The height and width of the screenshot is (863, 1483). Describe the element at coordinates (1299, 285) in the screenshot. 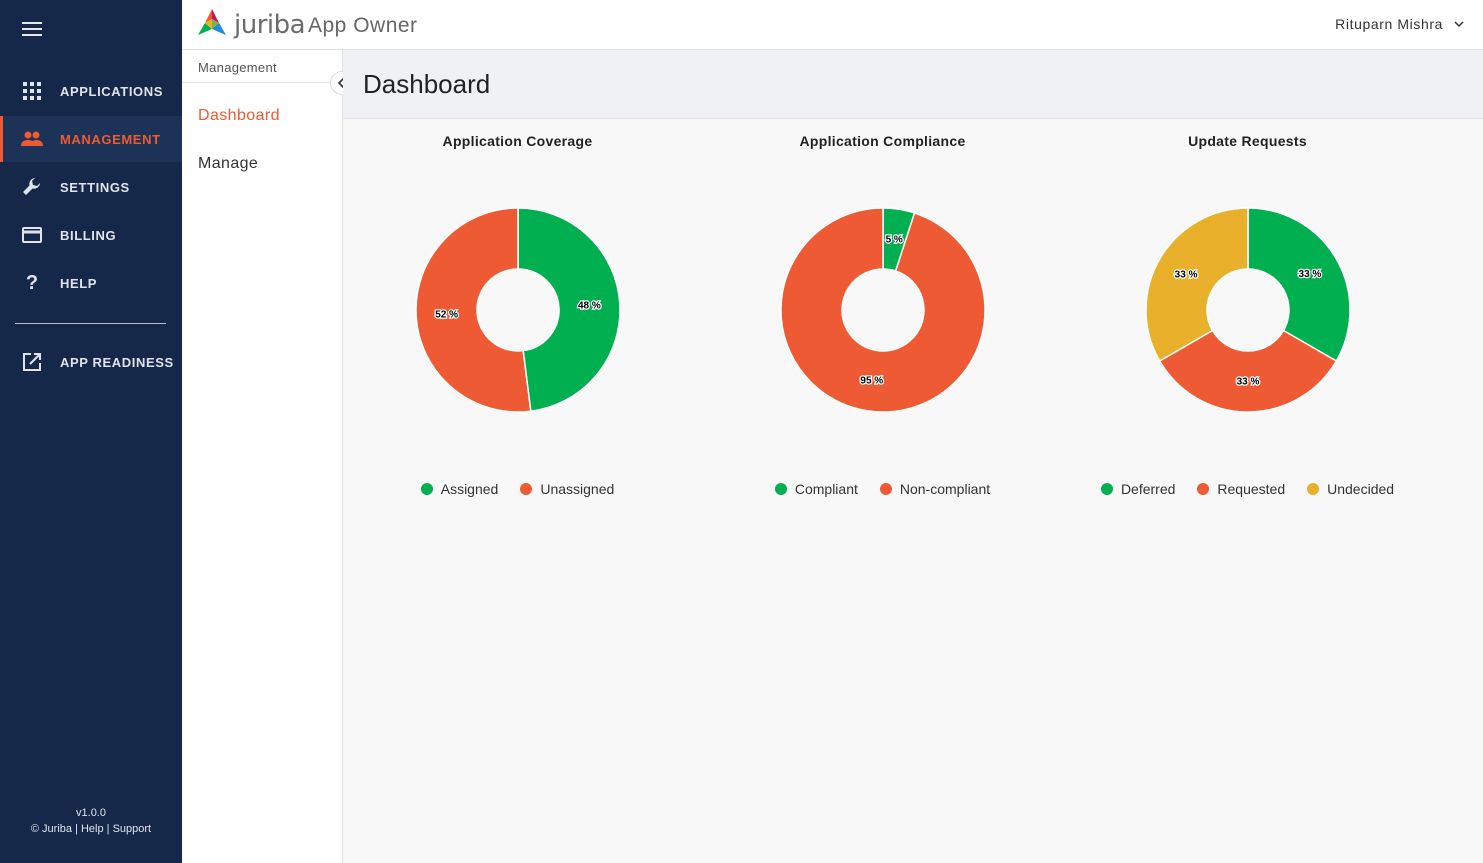

I see `donut-slice-deferred` at that location.